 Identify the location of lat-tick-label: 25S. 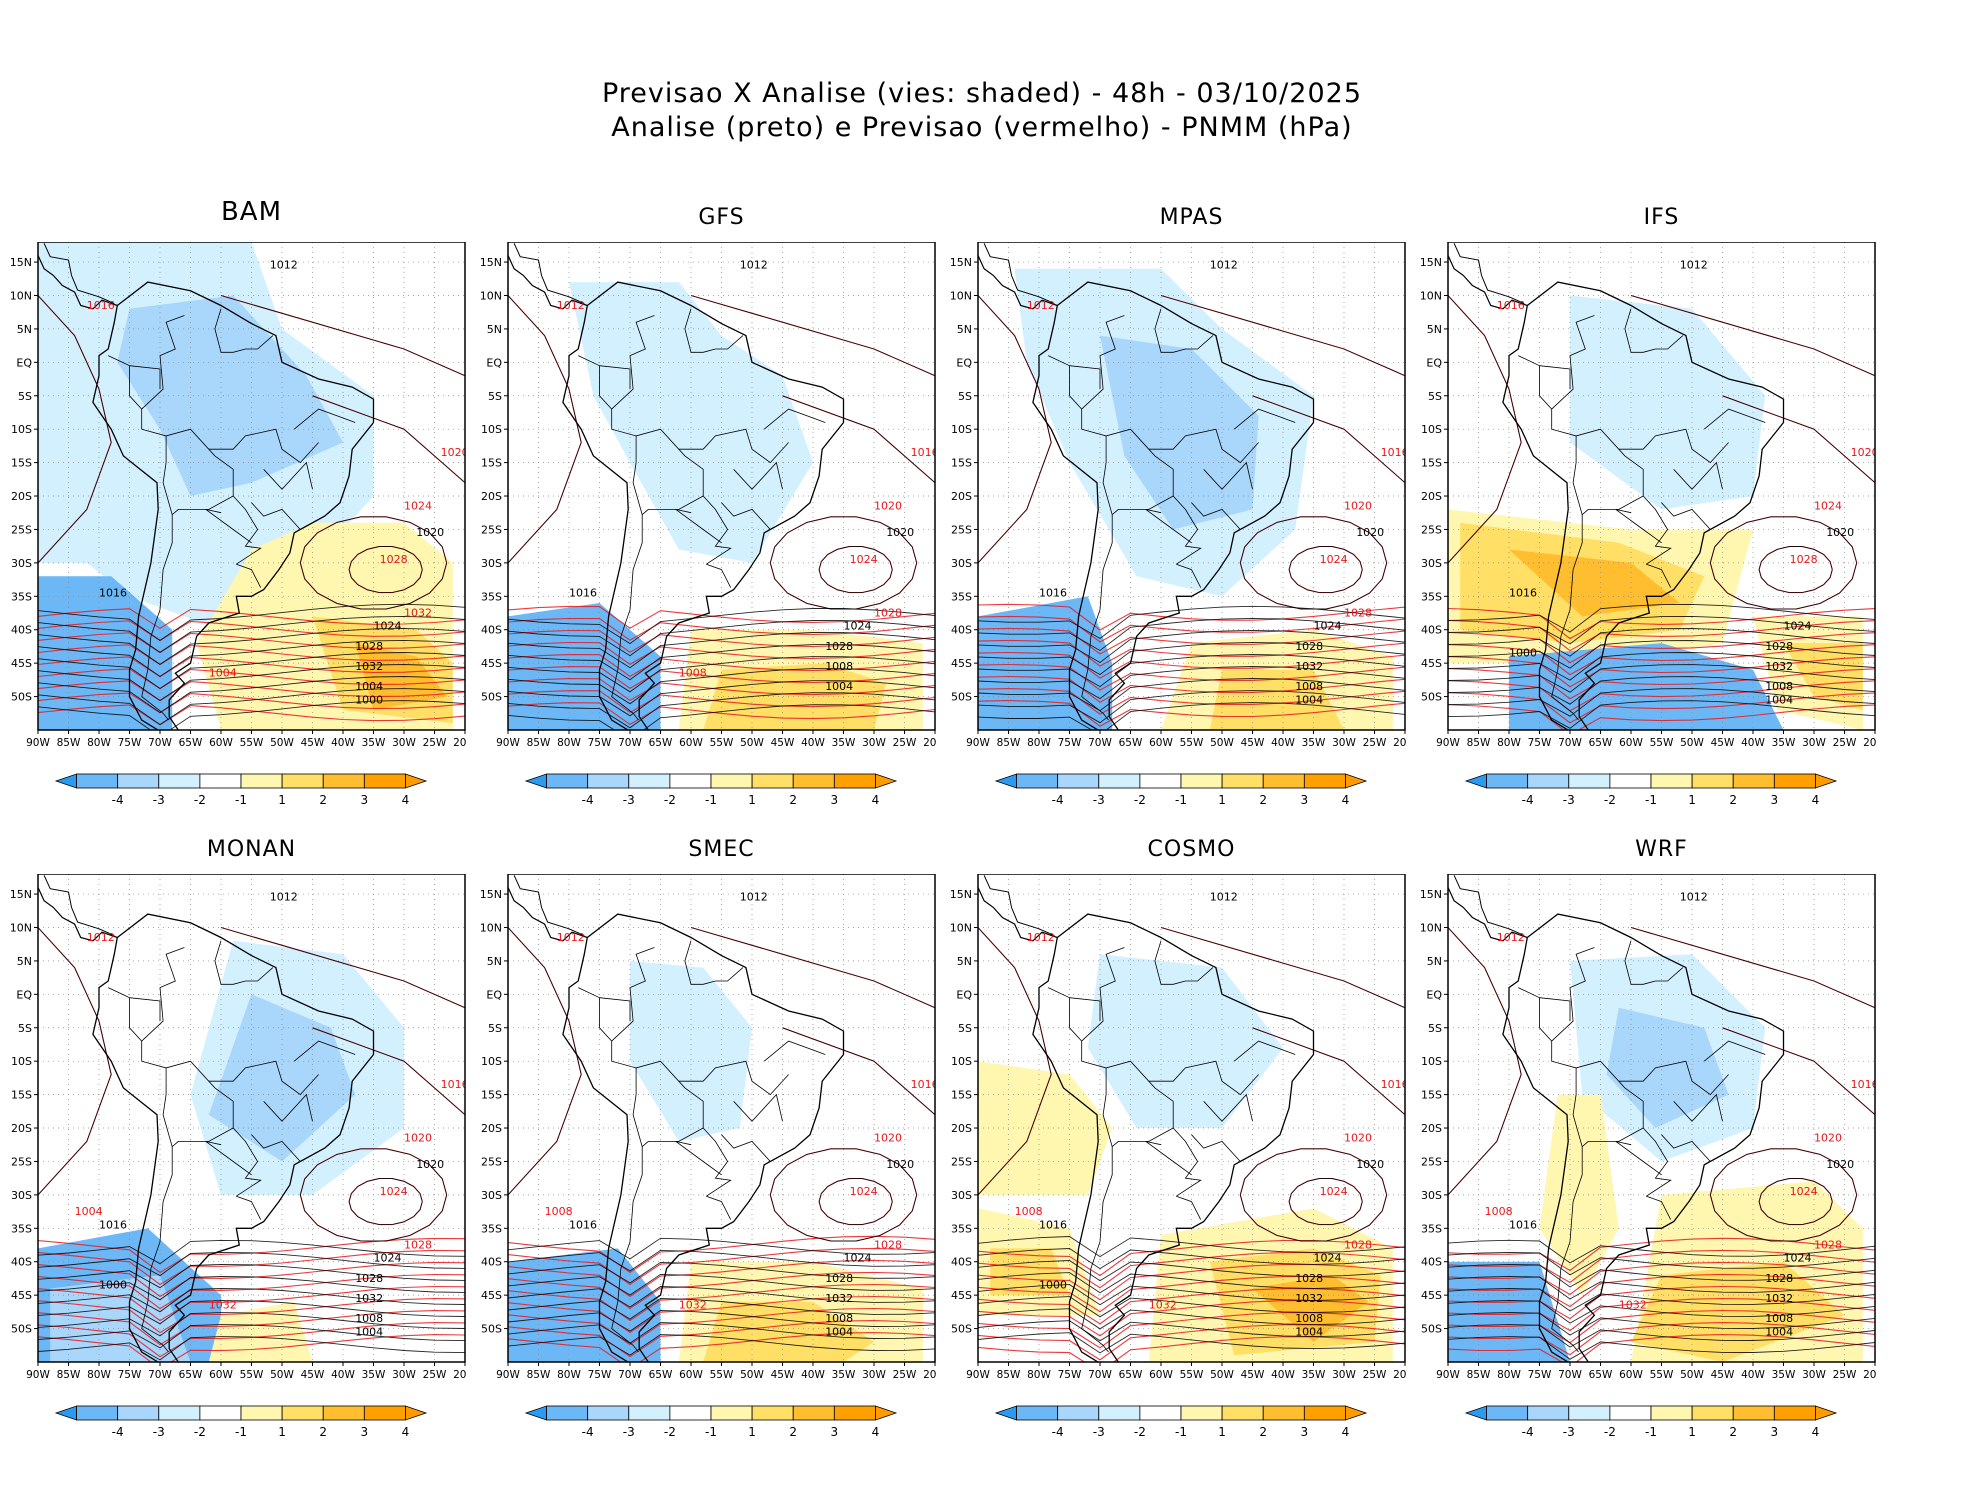
(961, 1161).